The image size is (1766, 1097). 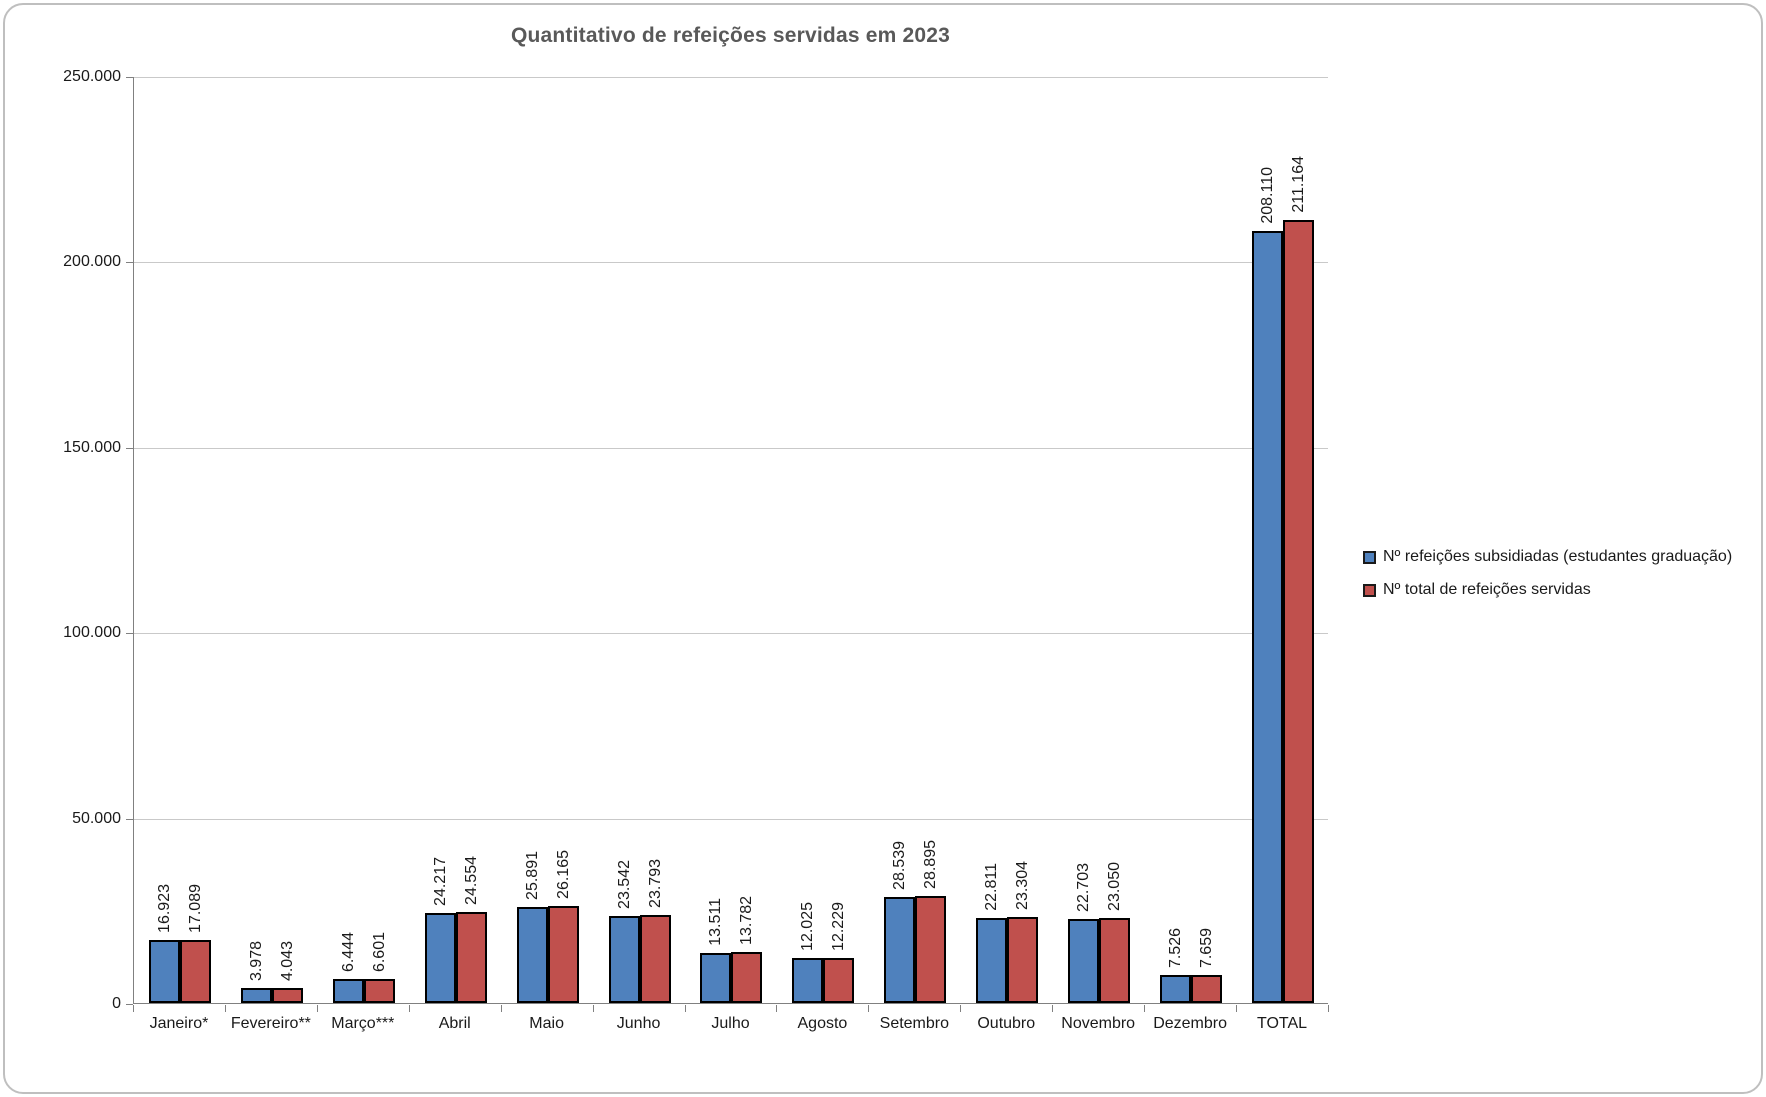 What do you see at coordinates (195, 908) in the screenshot?
I see `bar-value-label: 17.089` at bounding box center [195, 908].